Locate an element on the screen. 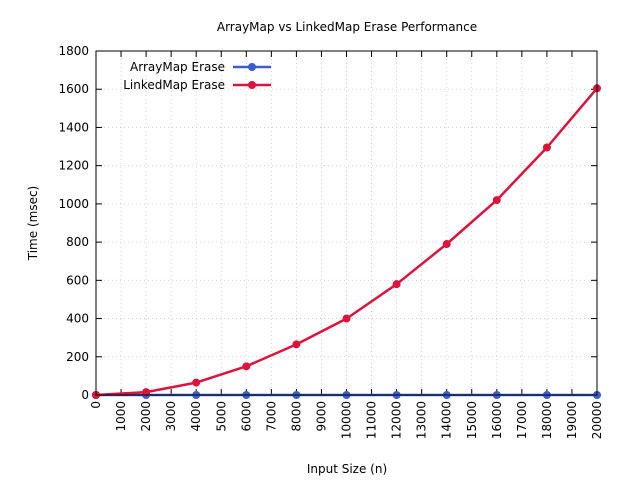 Image resolution: width=640 pixels, height=484 pixels. x-axis-label: Input Size (n) is located at coordinates (347, 469).